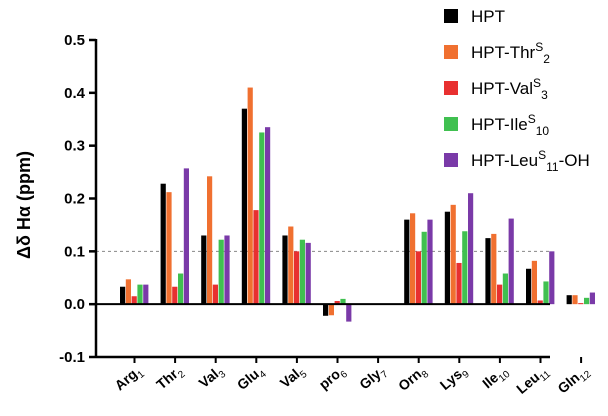  Describe the element at coordinates (24, 205) in the screenshot. I see `y-axis-label: Δδ Hα (ppm)` at that location.